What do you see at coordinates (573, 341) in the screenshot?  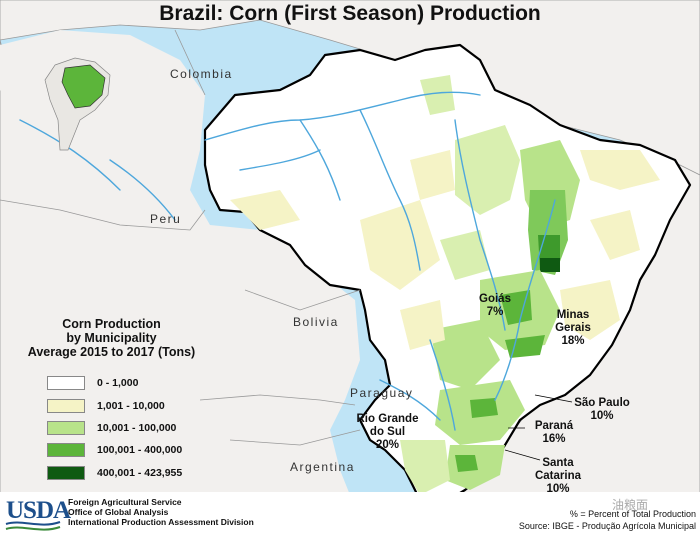 I see `minas-pct: 18%` at bounding box center [573, 341].